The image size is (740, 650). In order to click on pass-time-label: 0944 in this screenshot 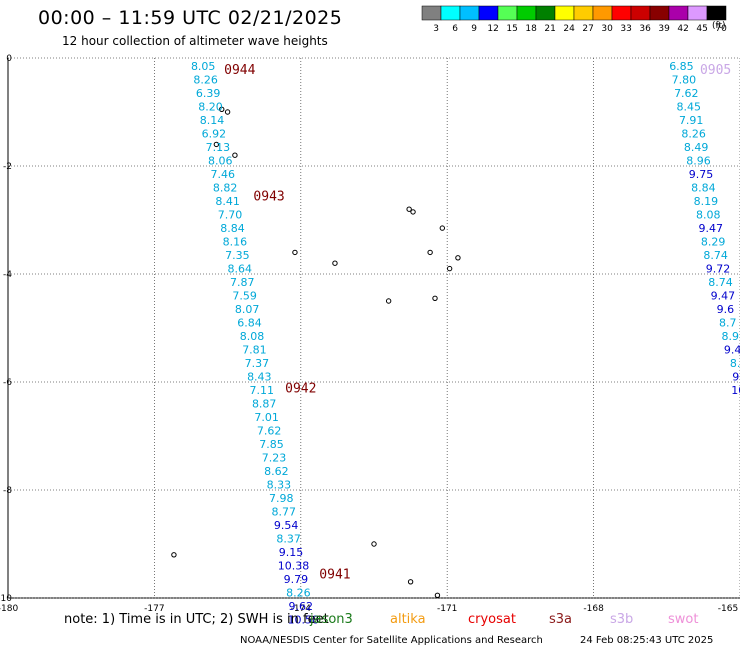, I will do `click(239, 70)`.